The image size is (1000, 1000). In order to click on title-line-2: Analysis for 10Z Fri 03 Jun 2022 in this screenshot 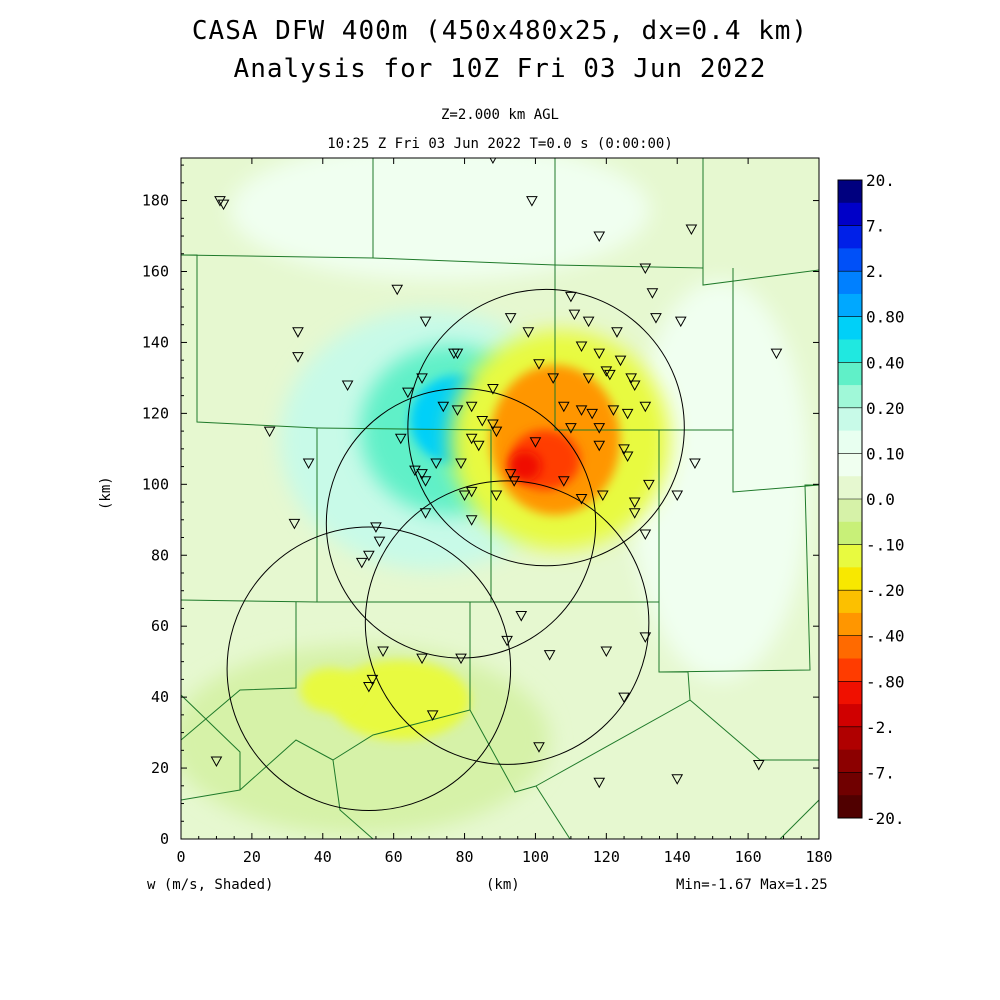, I will do `click(500, 69)`.